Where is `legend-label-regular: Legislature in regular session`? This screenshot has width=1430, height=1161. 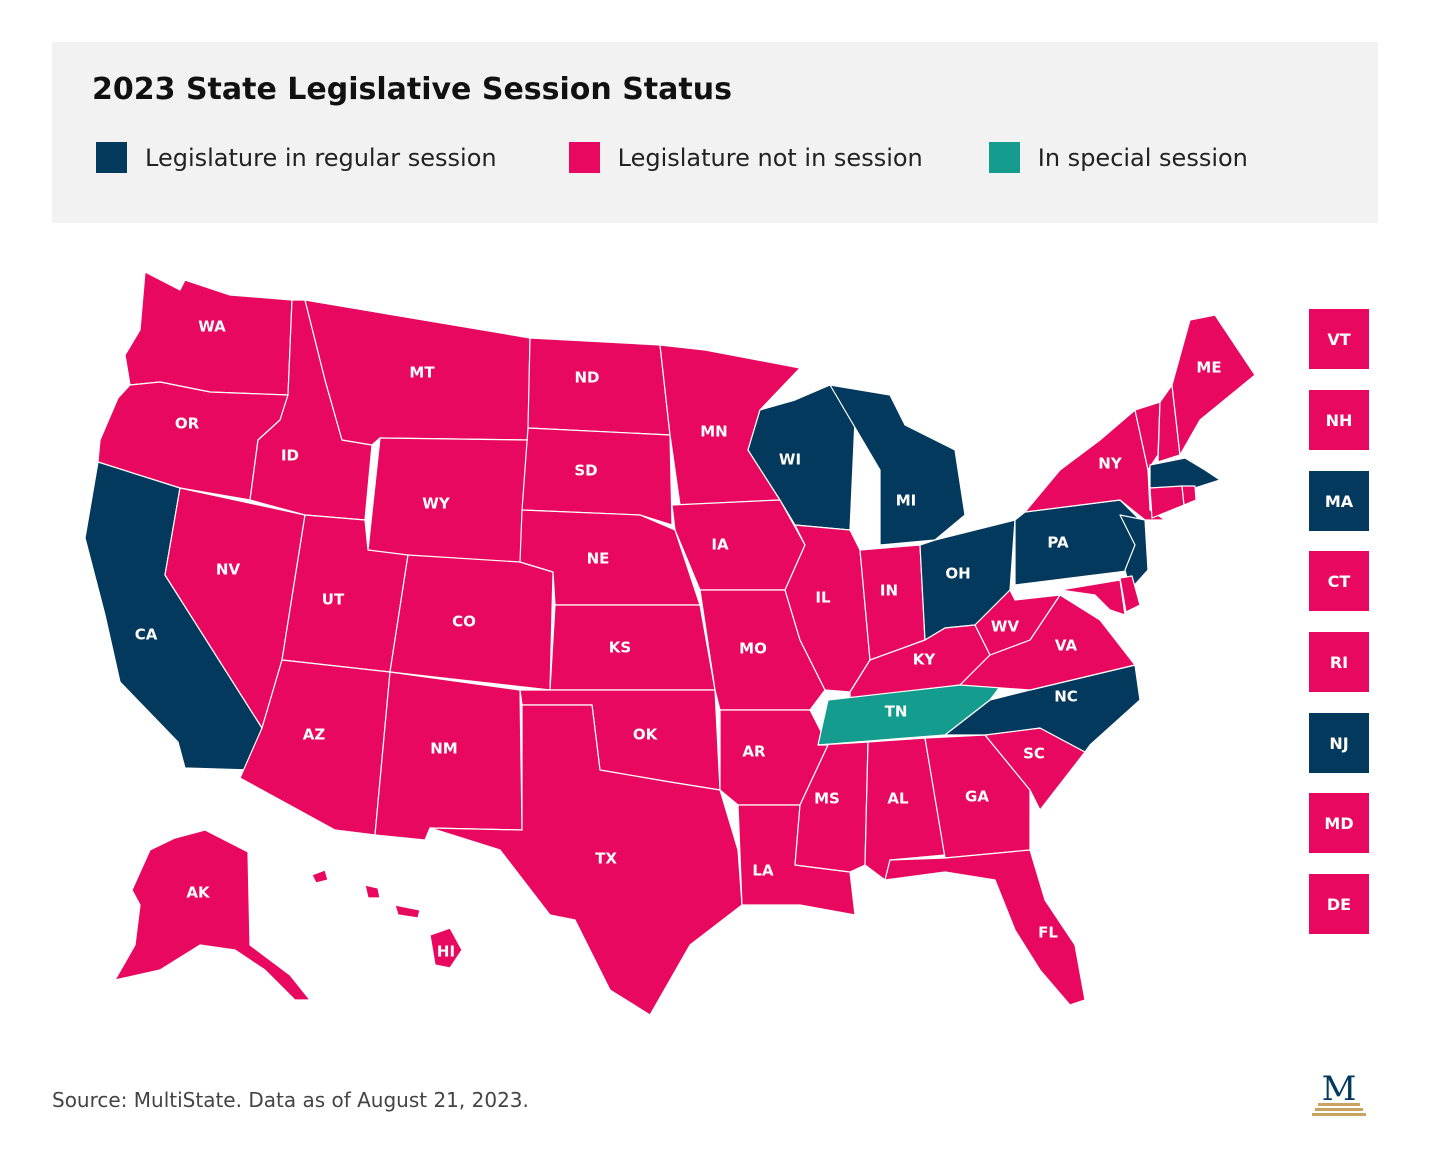 legend-label-regular: Legislature in regular session is located at coordinates (321, 157).